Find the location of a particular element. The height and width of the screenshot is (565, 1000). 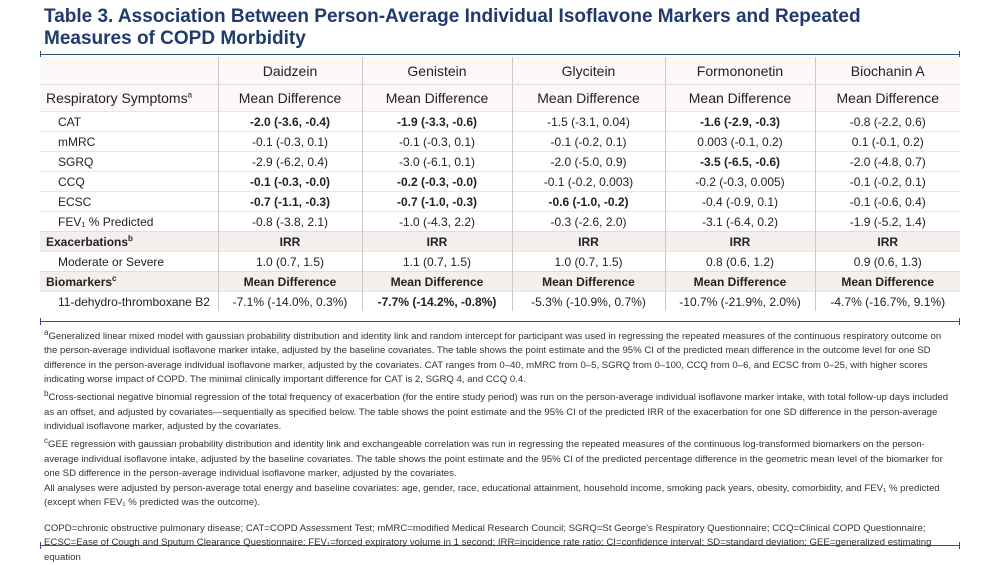

data-cell: -1.9 (-3.3, -0.6) is located at coordinates (436, 121).